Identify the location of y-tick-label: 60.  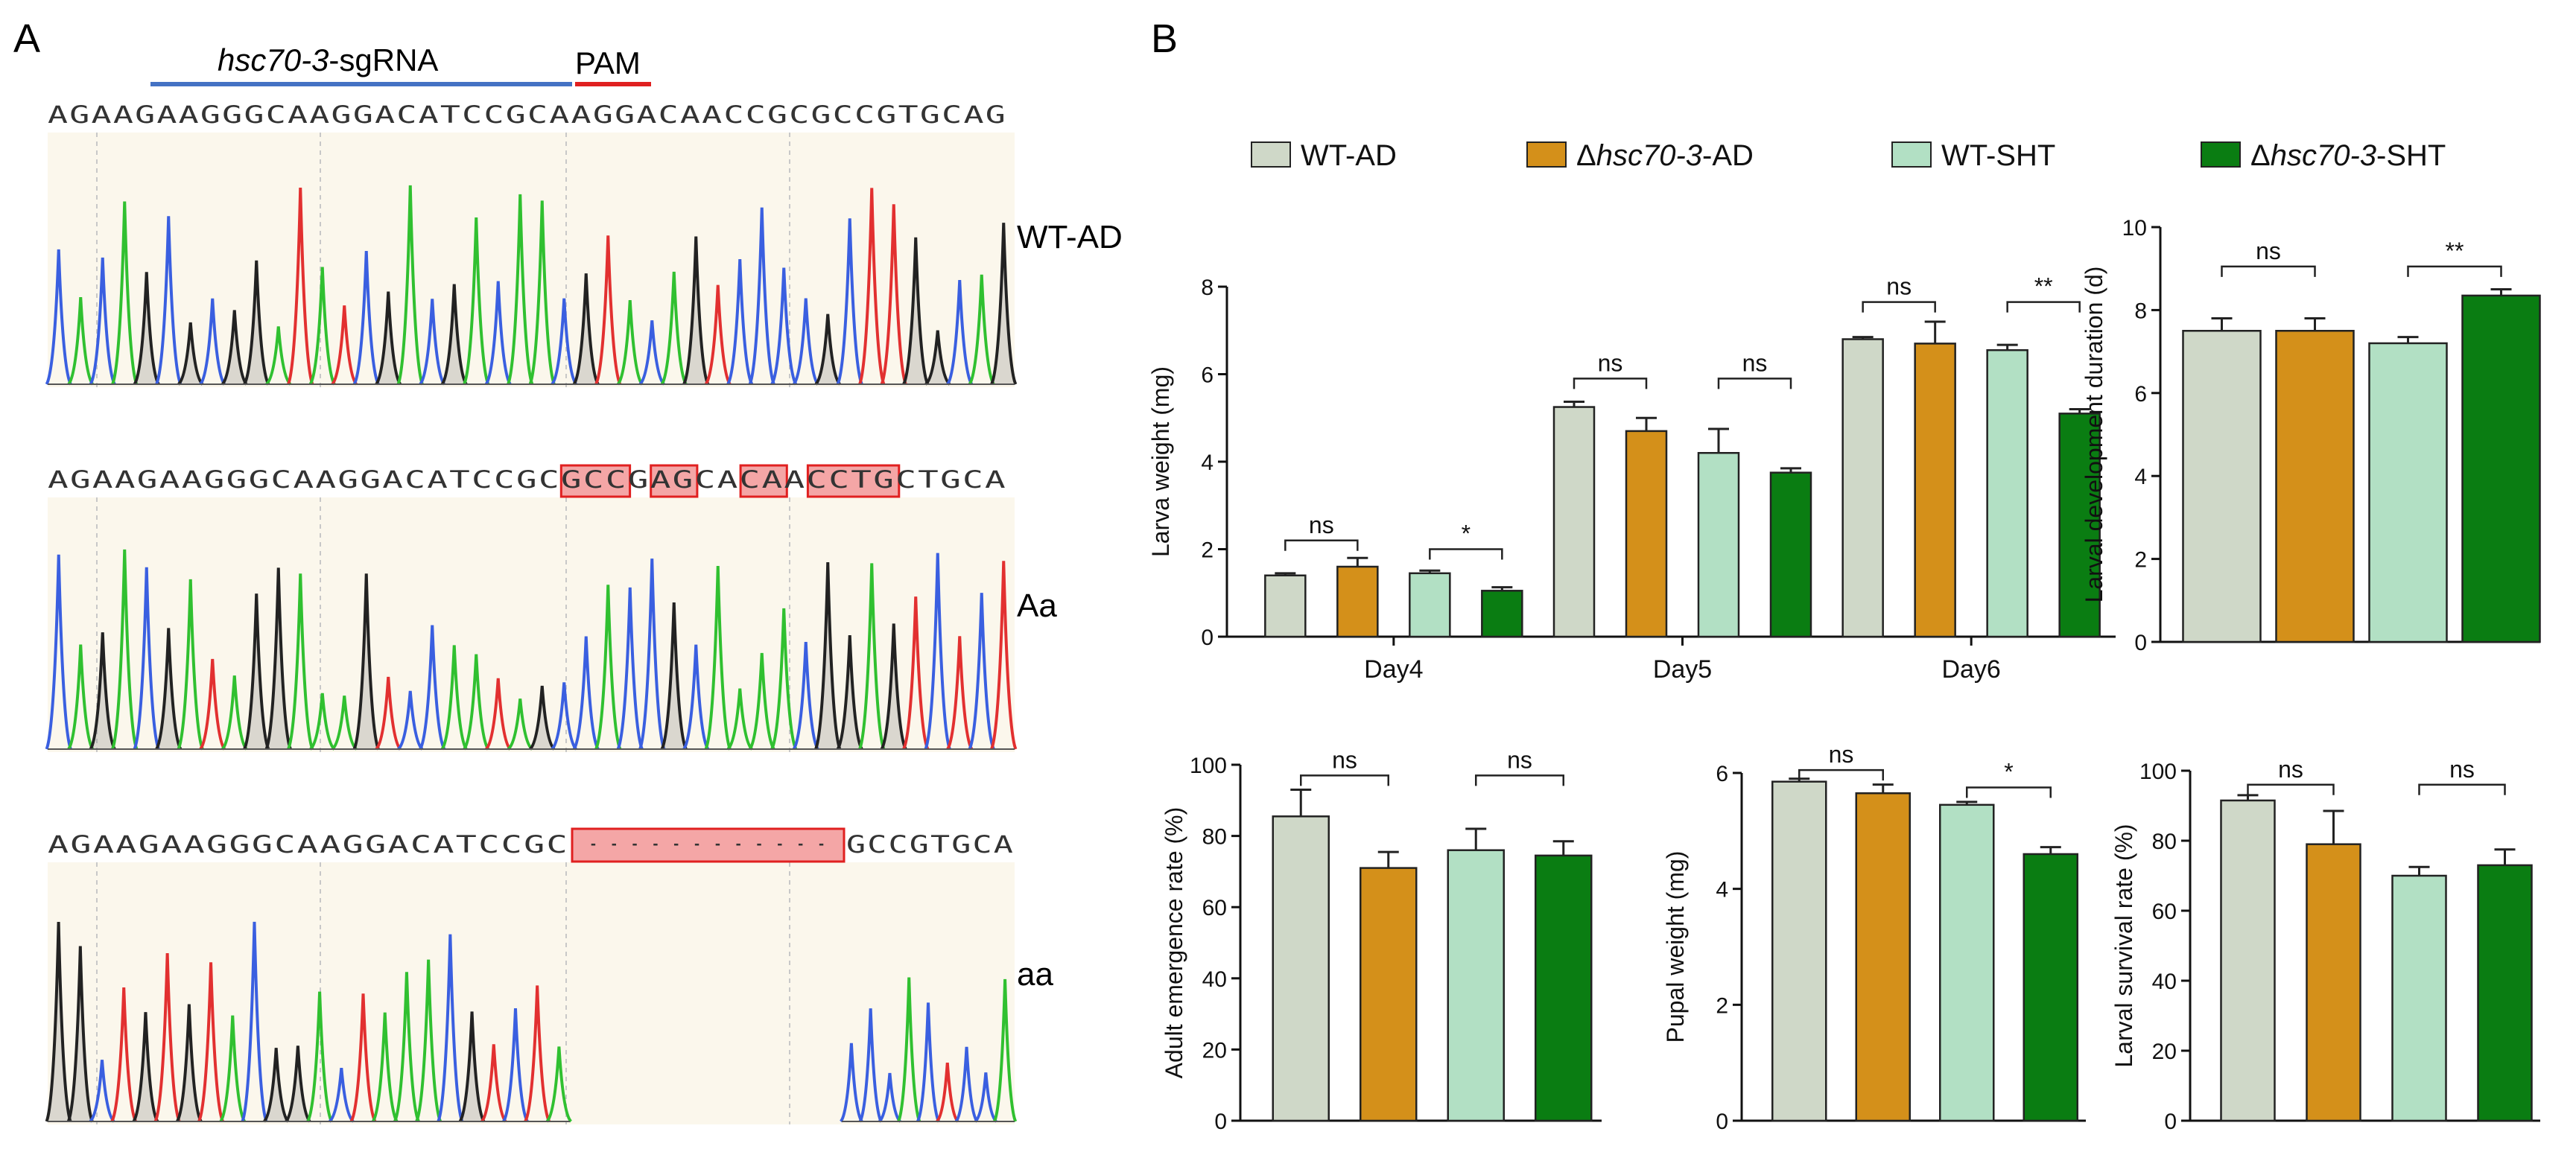
(1215, 908).